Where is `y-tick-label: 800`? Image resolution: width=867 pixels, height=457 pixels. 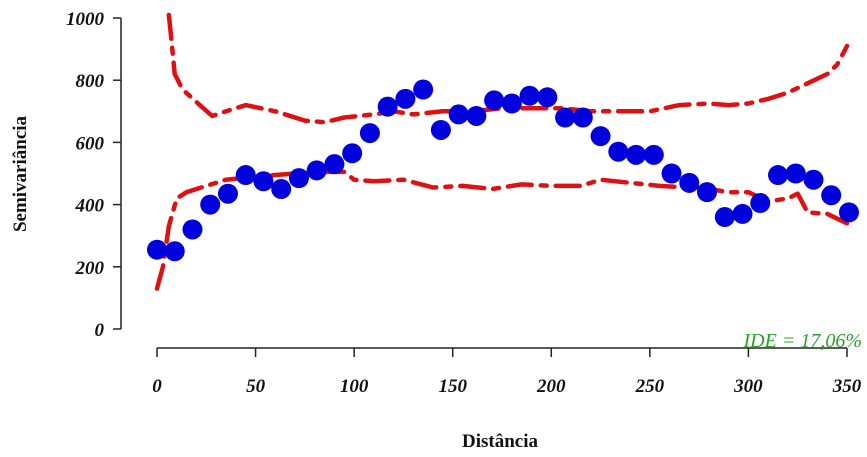
y-tick-label: 800 is located at coordinates (90, 81).